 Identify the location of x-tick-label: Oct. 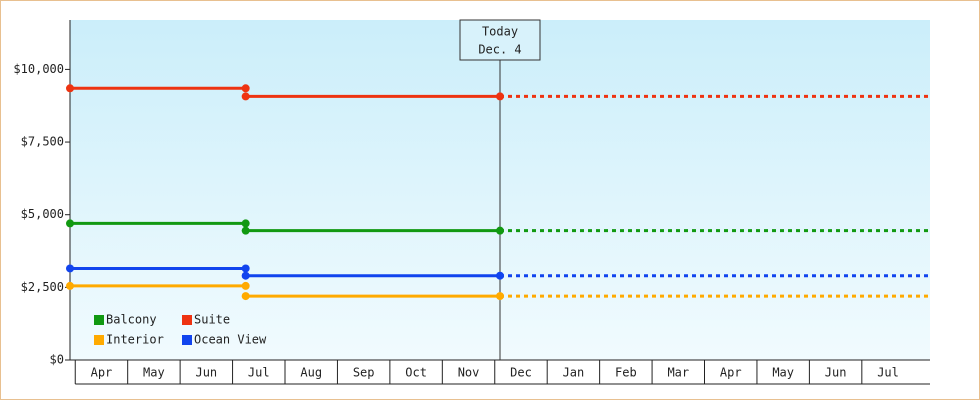
(416, 373).